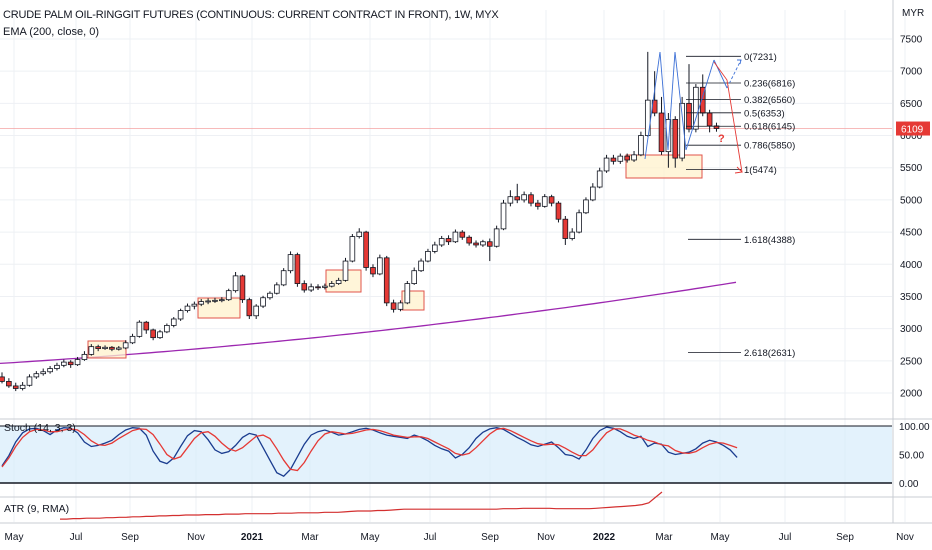  Describe the element at coordinates (911, 233) in the screenshot. I see `price-tick-label: 4500` at that location.